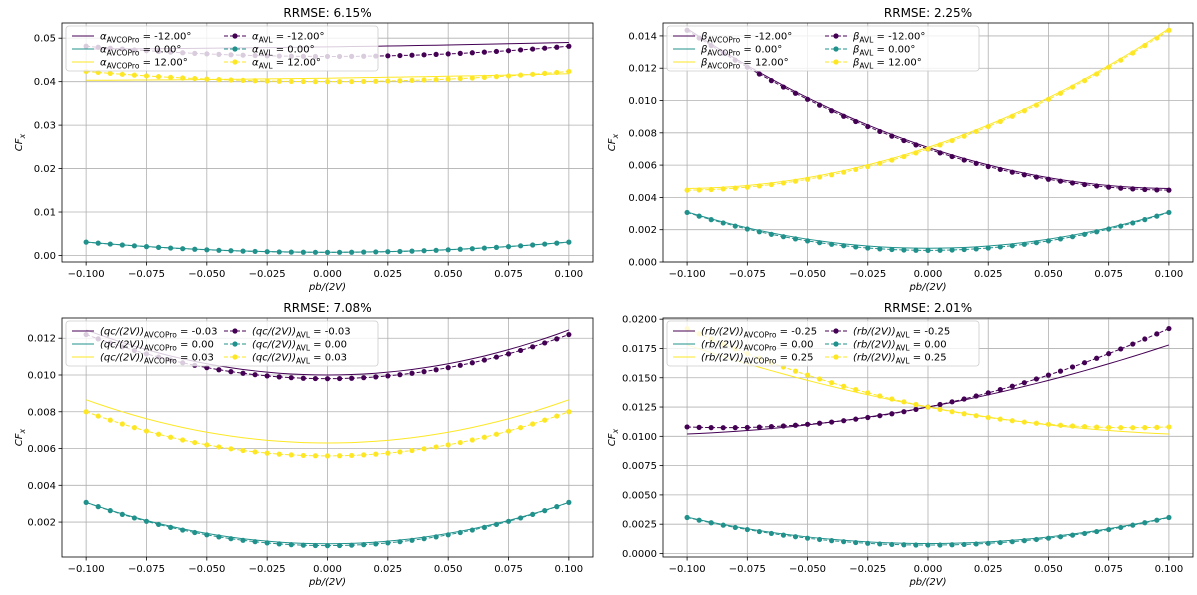  What do you see at coordinates (144, 64) in the screenshot?
I see `legend-label: αAVCOPro = 12.00°` at bounding box center [144, 64].